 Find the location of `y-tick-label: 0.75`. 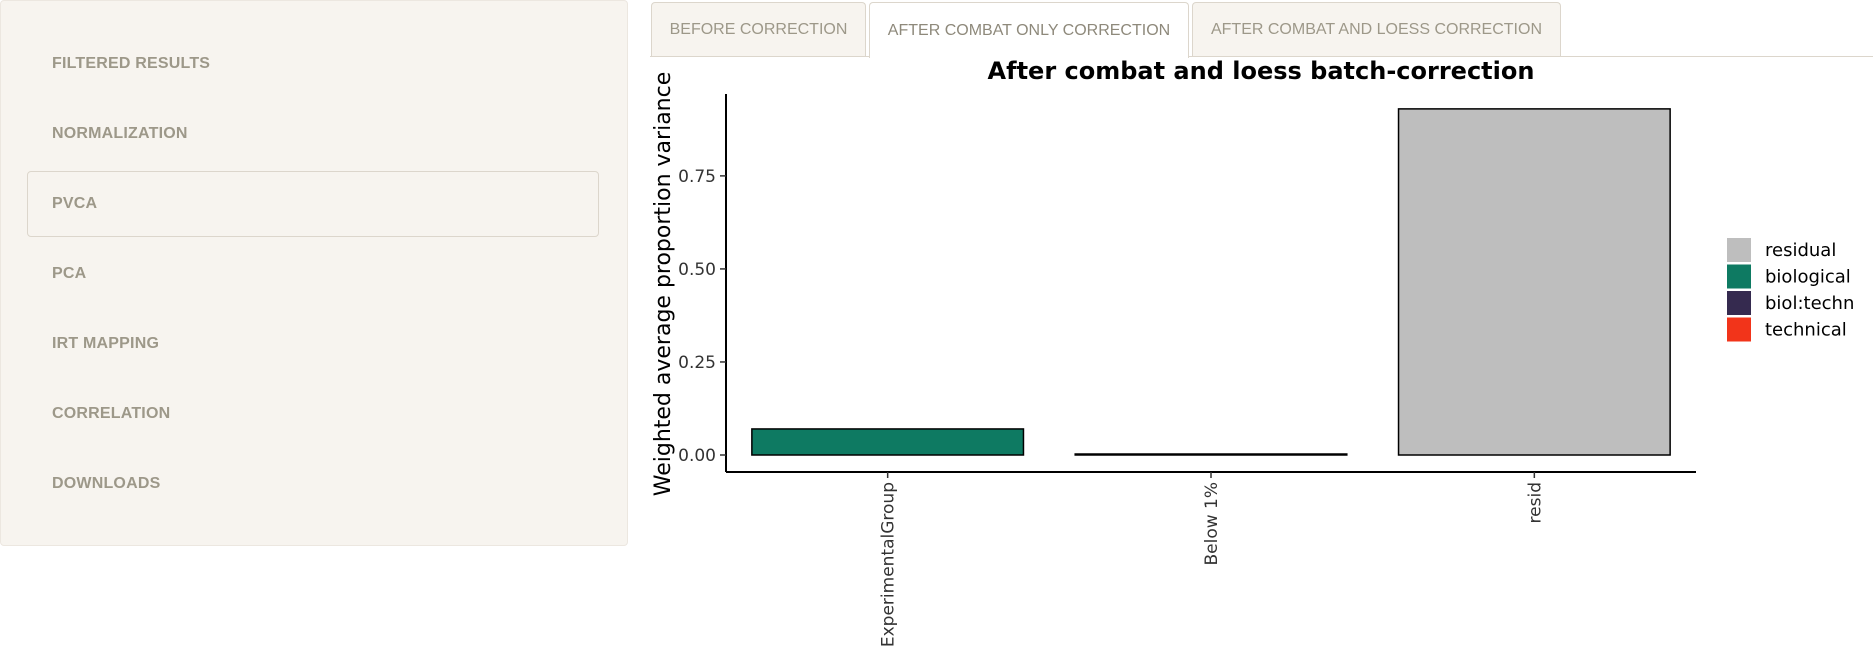

y-tick-label: 0.75 is located at coordinates (697, 177).